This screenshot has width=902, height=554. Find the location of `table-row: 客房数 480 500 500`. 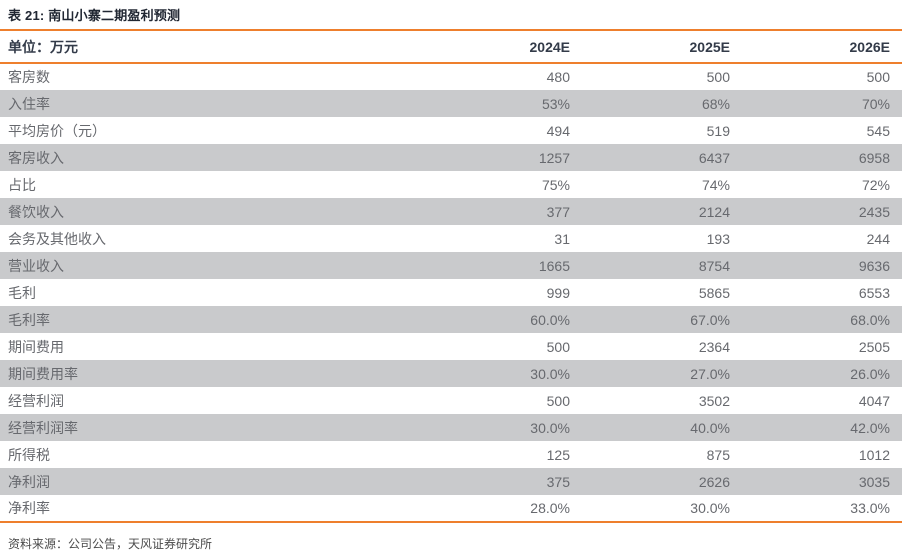

table-row: 客房数 480 500 500 is located at coordinates (451, 76).